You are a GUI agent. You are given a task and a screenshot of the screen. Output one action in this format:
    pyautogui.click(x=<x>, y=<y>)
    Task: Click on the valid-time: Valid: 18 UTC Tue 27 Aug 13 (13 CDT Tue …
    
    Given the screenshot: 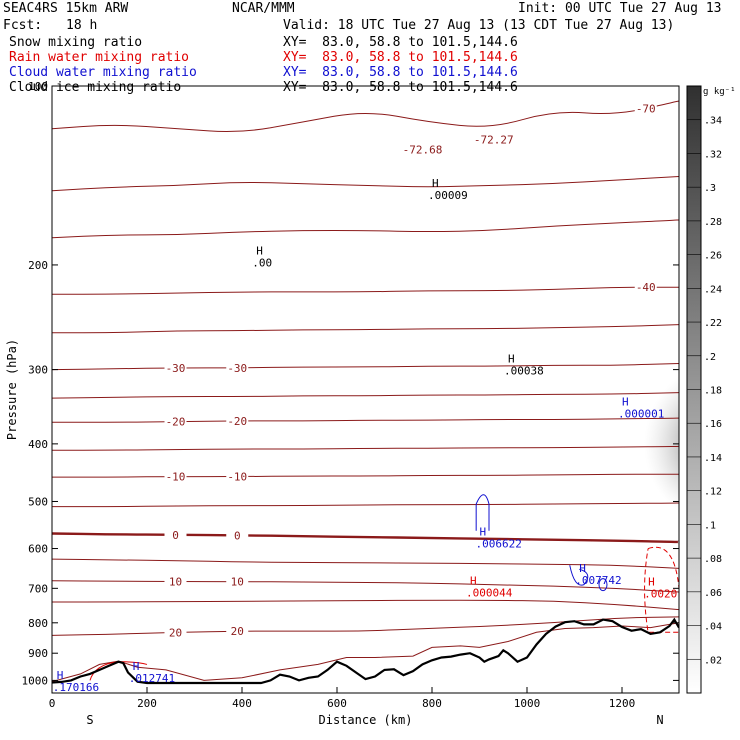 What is the action you would take?
    pyautogui.click(x=479, y=25)
    